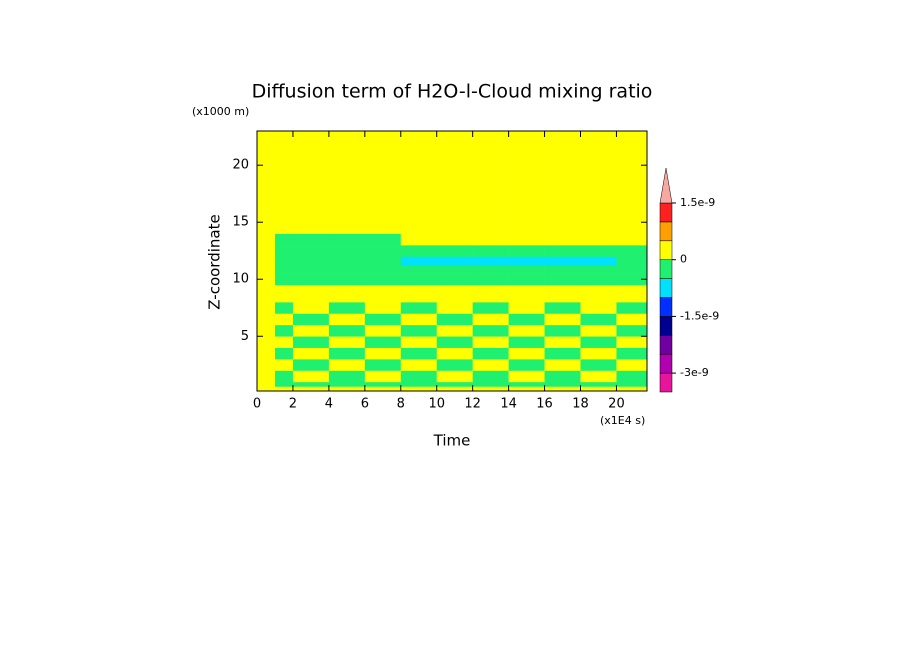  Describe the element at coordinates (365, 404) in the screenshot. I see `x-tick-label: 6` at that location.